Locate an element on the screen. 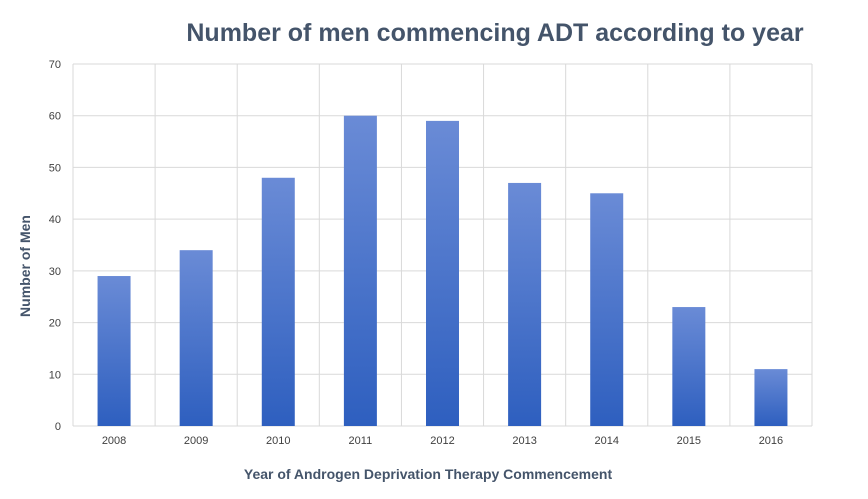 The height and width of the screenshot is (499, 868). bar-2009 is located at coordinates (196, 338).